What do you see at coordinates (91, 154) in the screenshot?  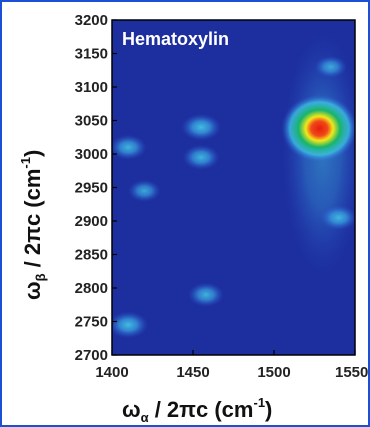 I see `y-tick-label: 3000` at bounding box center [91, 154].